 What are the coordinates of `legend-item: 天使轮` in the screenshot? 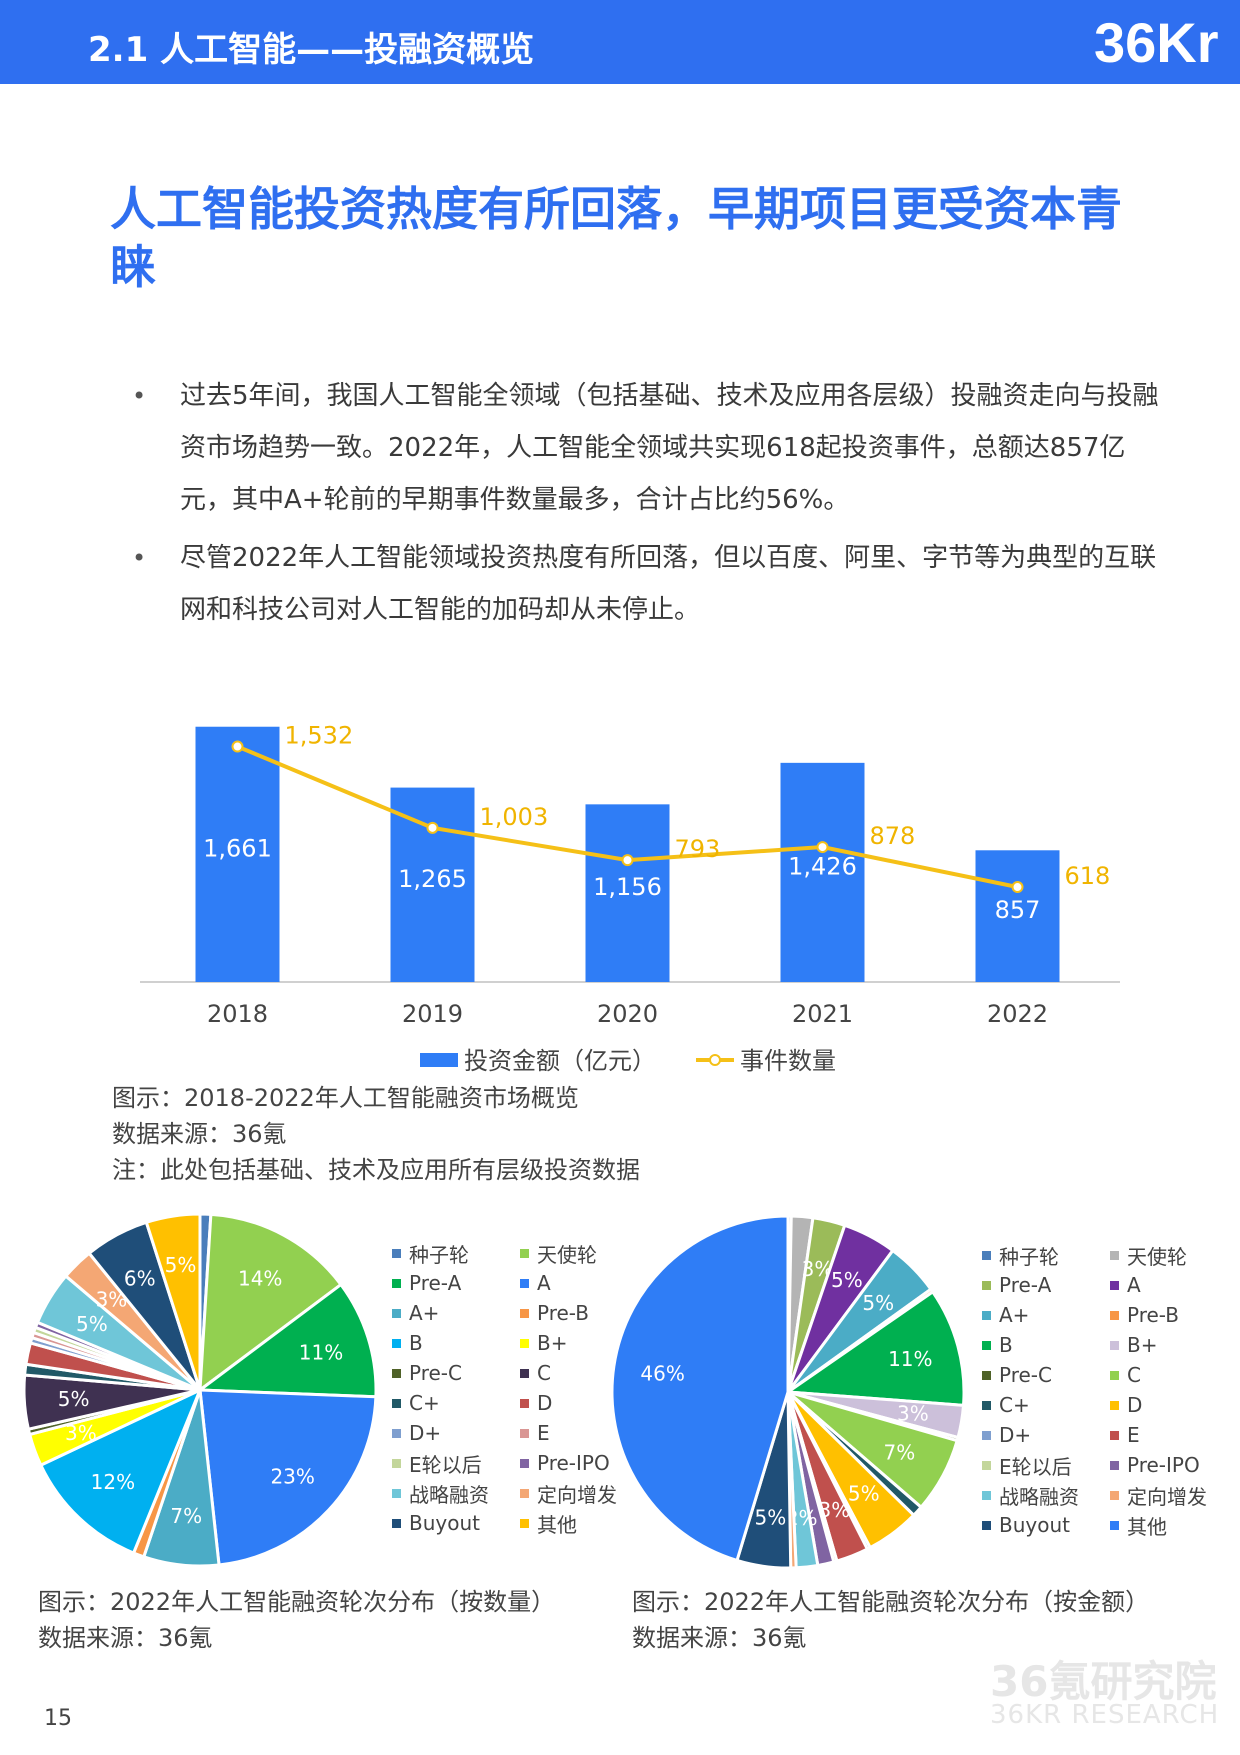 It's located at (579, 1253).